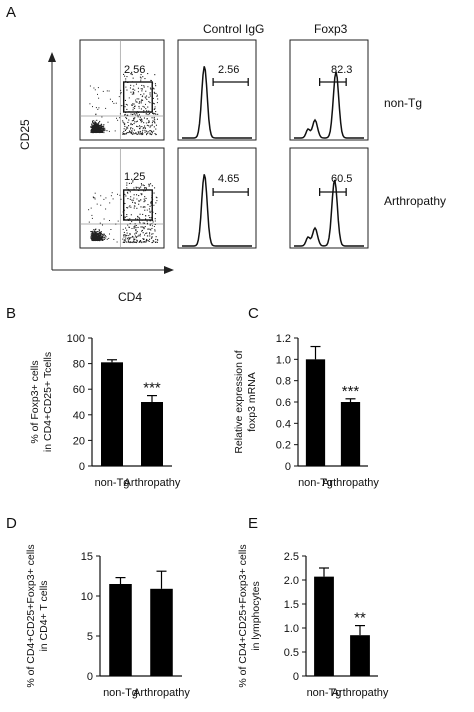 The image size is (474, 712). Describe the element at coordinates (135, 177) in the screenshot. I see `gate-value-arthropathy: 1.25` at that location.